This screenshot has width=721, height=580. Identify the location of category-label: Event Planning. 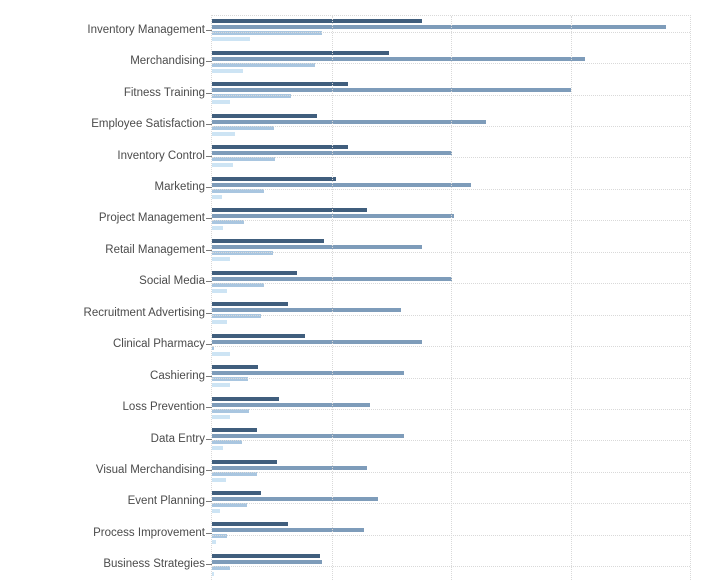
(166, 501).